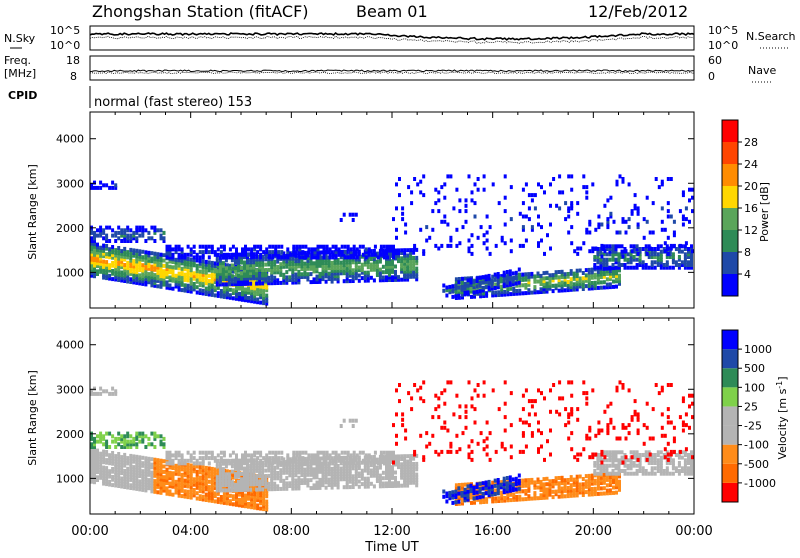  What do you see at coordinates (65, 30) in the screenshot?
I see `nsky-tick-top: 10^5` at bounding box center [65, 30].